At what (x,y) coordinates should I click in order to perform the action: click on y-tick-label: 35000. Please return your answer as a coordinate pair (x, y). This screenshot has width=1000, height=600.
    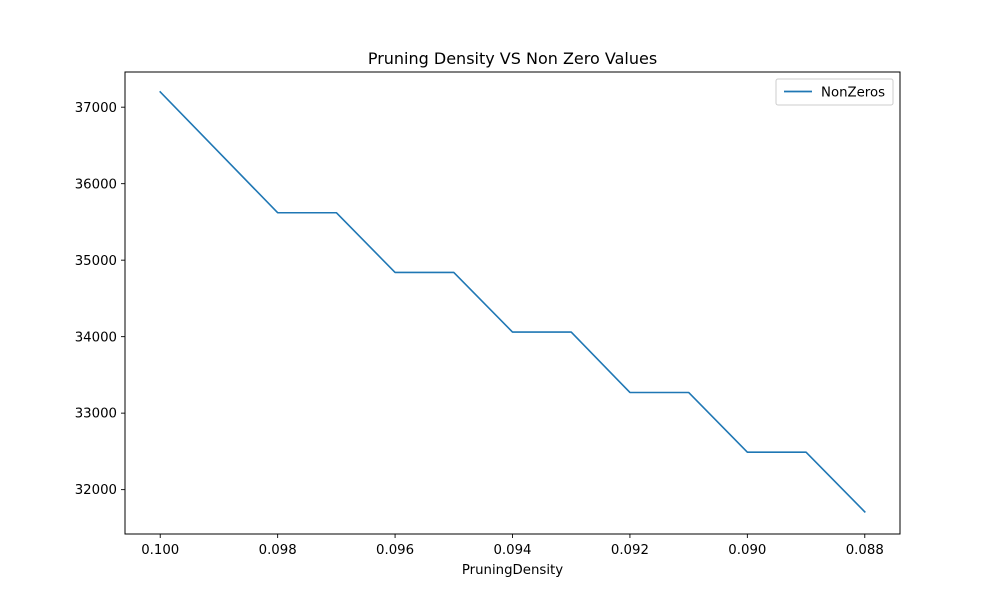
    Looking at the image, I should click on (96, 261).